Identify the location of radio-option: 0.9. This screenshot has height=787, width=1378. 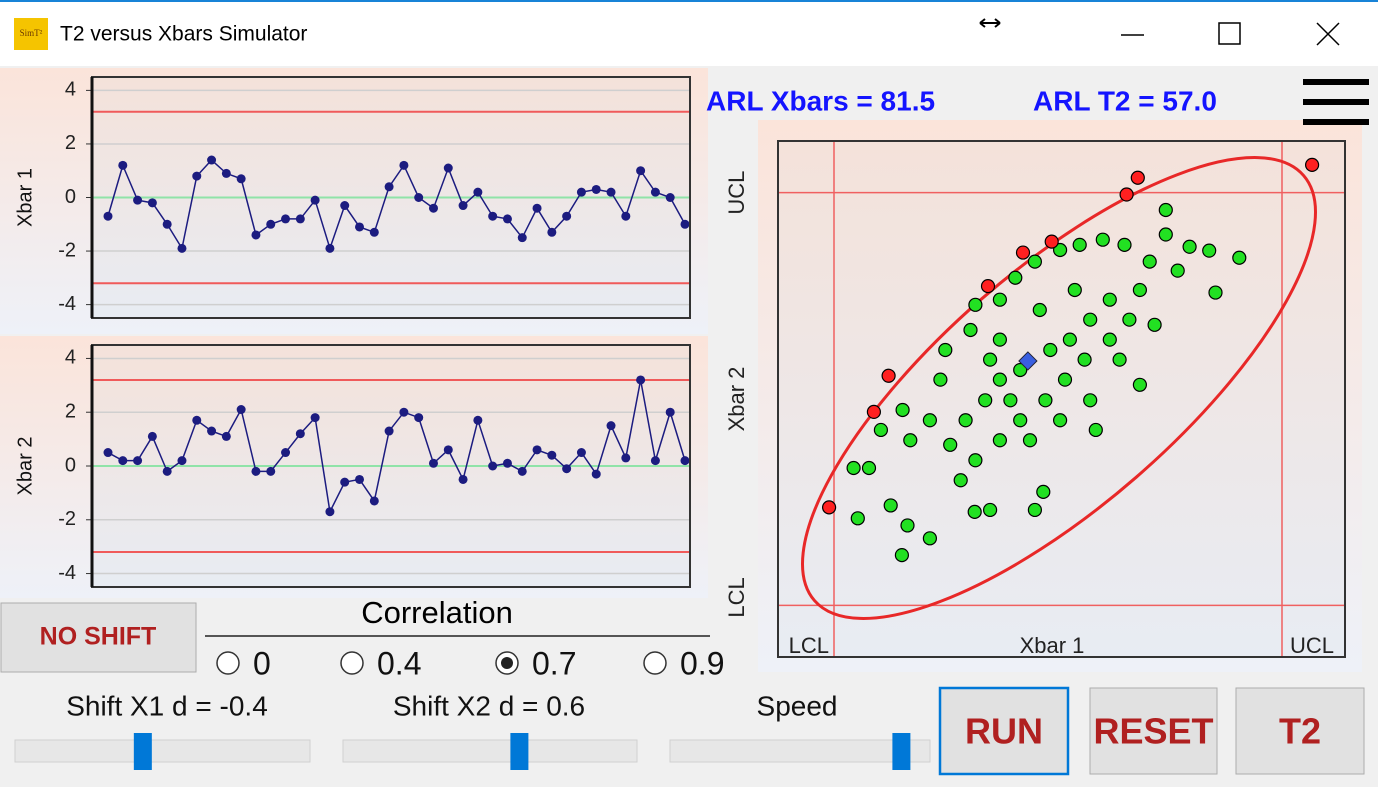
(683, 663).